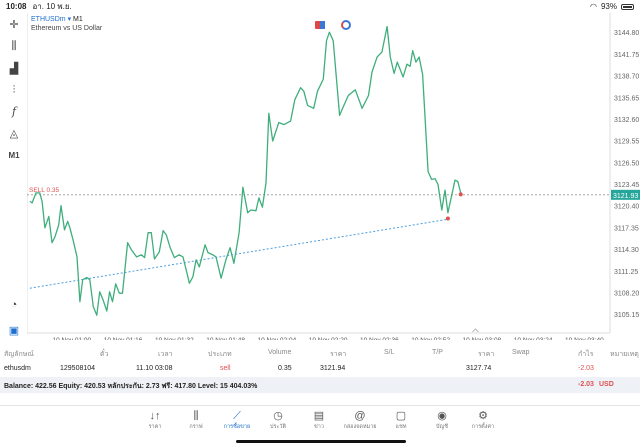 This screenshot has width=640, height=447. I want to click on tab-0: ↓↑ ราคา, so click(155, 420).